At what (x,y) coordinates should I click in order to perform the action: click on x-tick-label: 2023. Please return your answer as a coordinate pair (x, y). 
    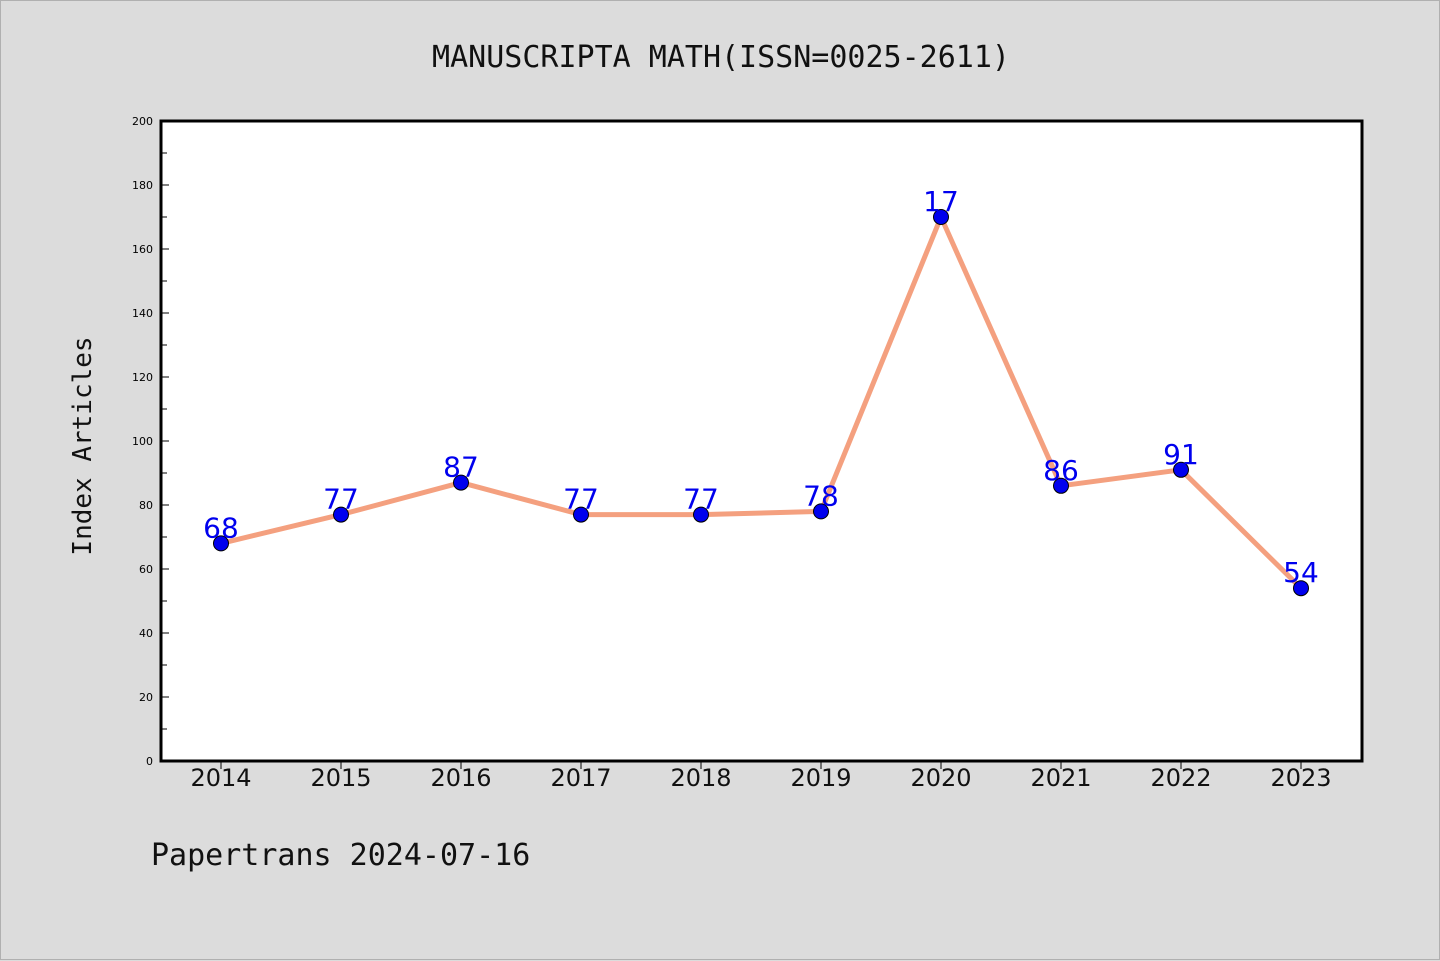
    Looking at the image, I should click on (1300, 778).